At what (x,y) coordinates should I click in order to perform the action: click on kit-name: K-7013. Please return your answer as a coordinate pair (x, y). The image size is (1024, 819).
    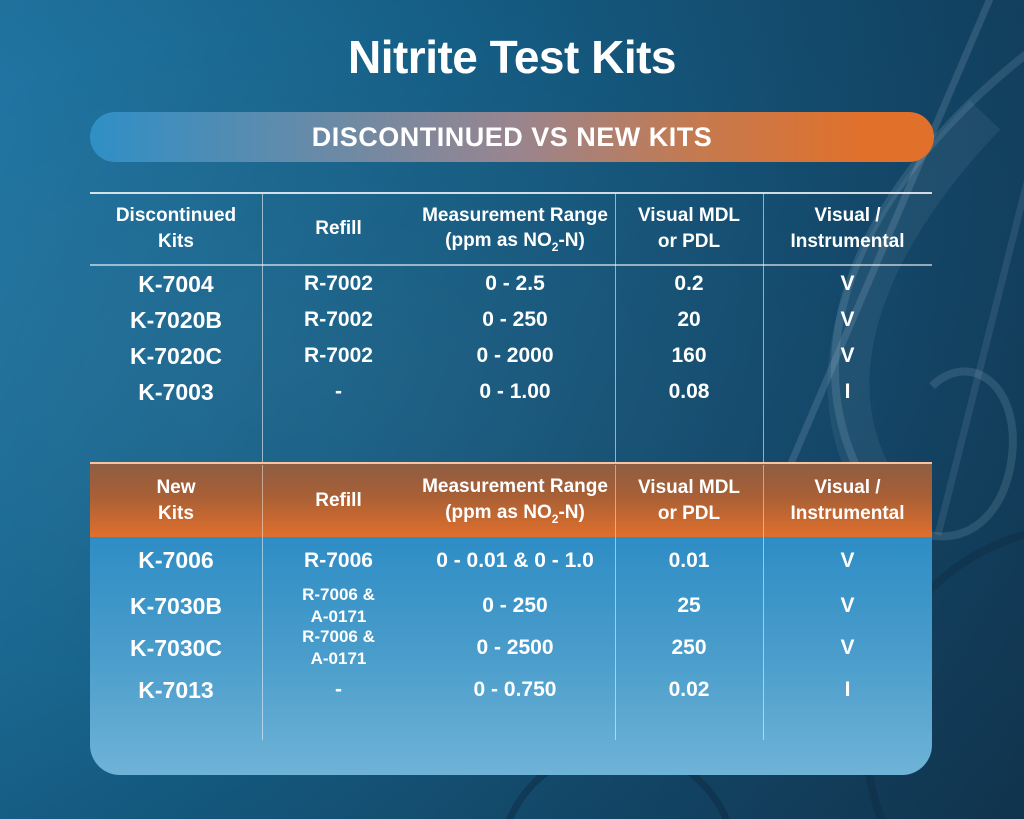
    Looking at the image, I should click on (176, 689).